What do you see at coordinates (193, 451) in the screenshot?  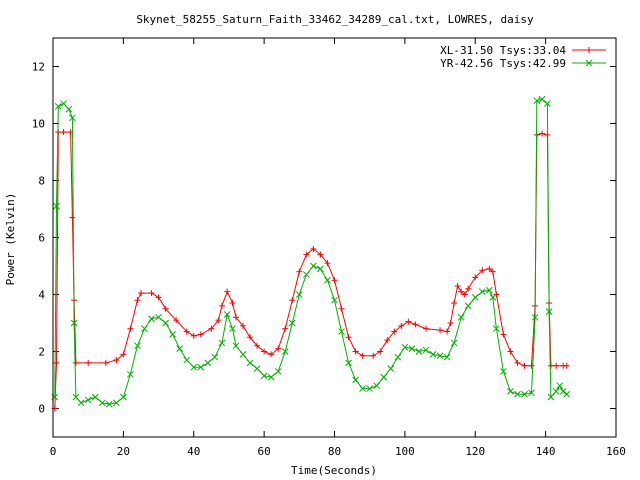 I see `x-tick-label: 40` at bounding box center [193, 451].